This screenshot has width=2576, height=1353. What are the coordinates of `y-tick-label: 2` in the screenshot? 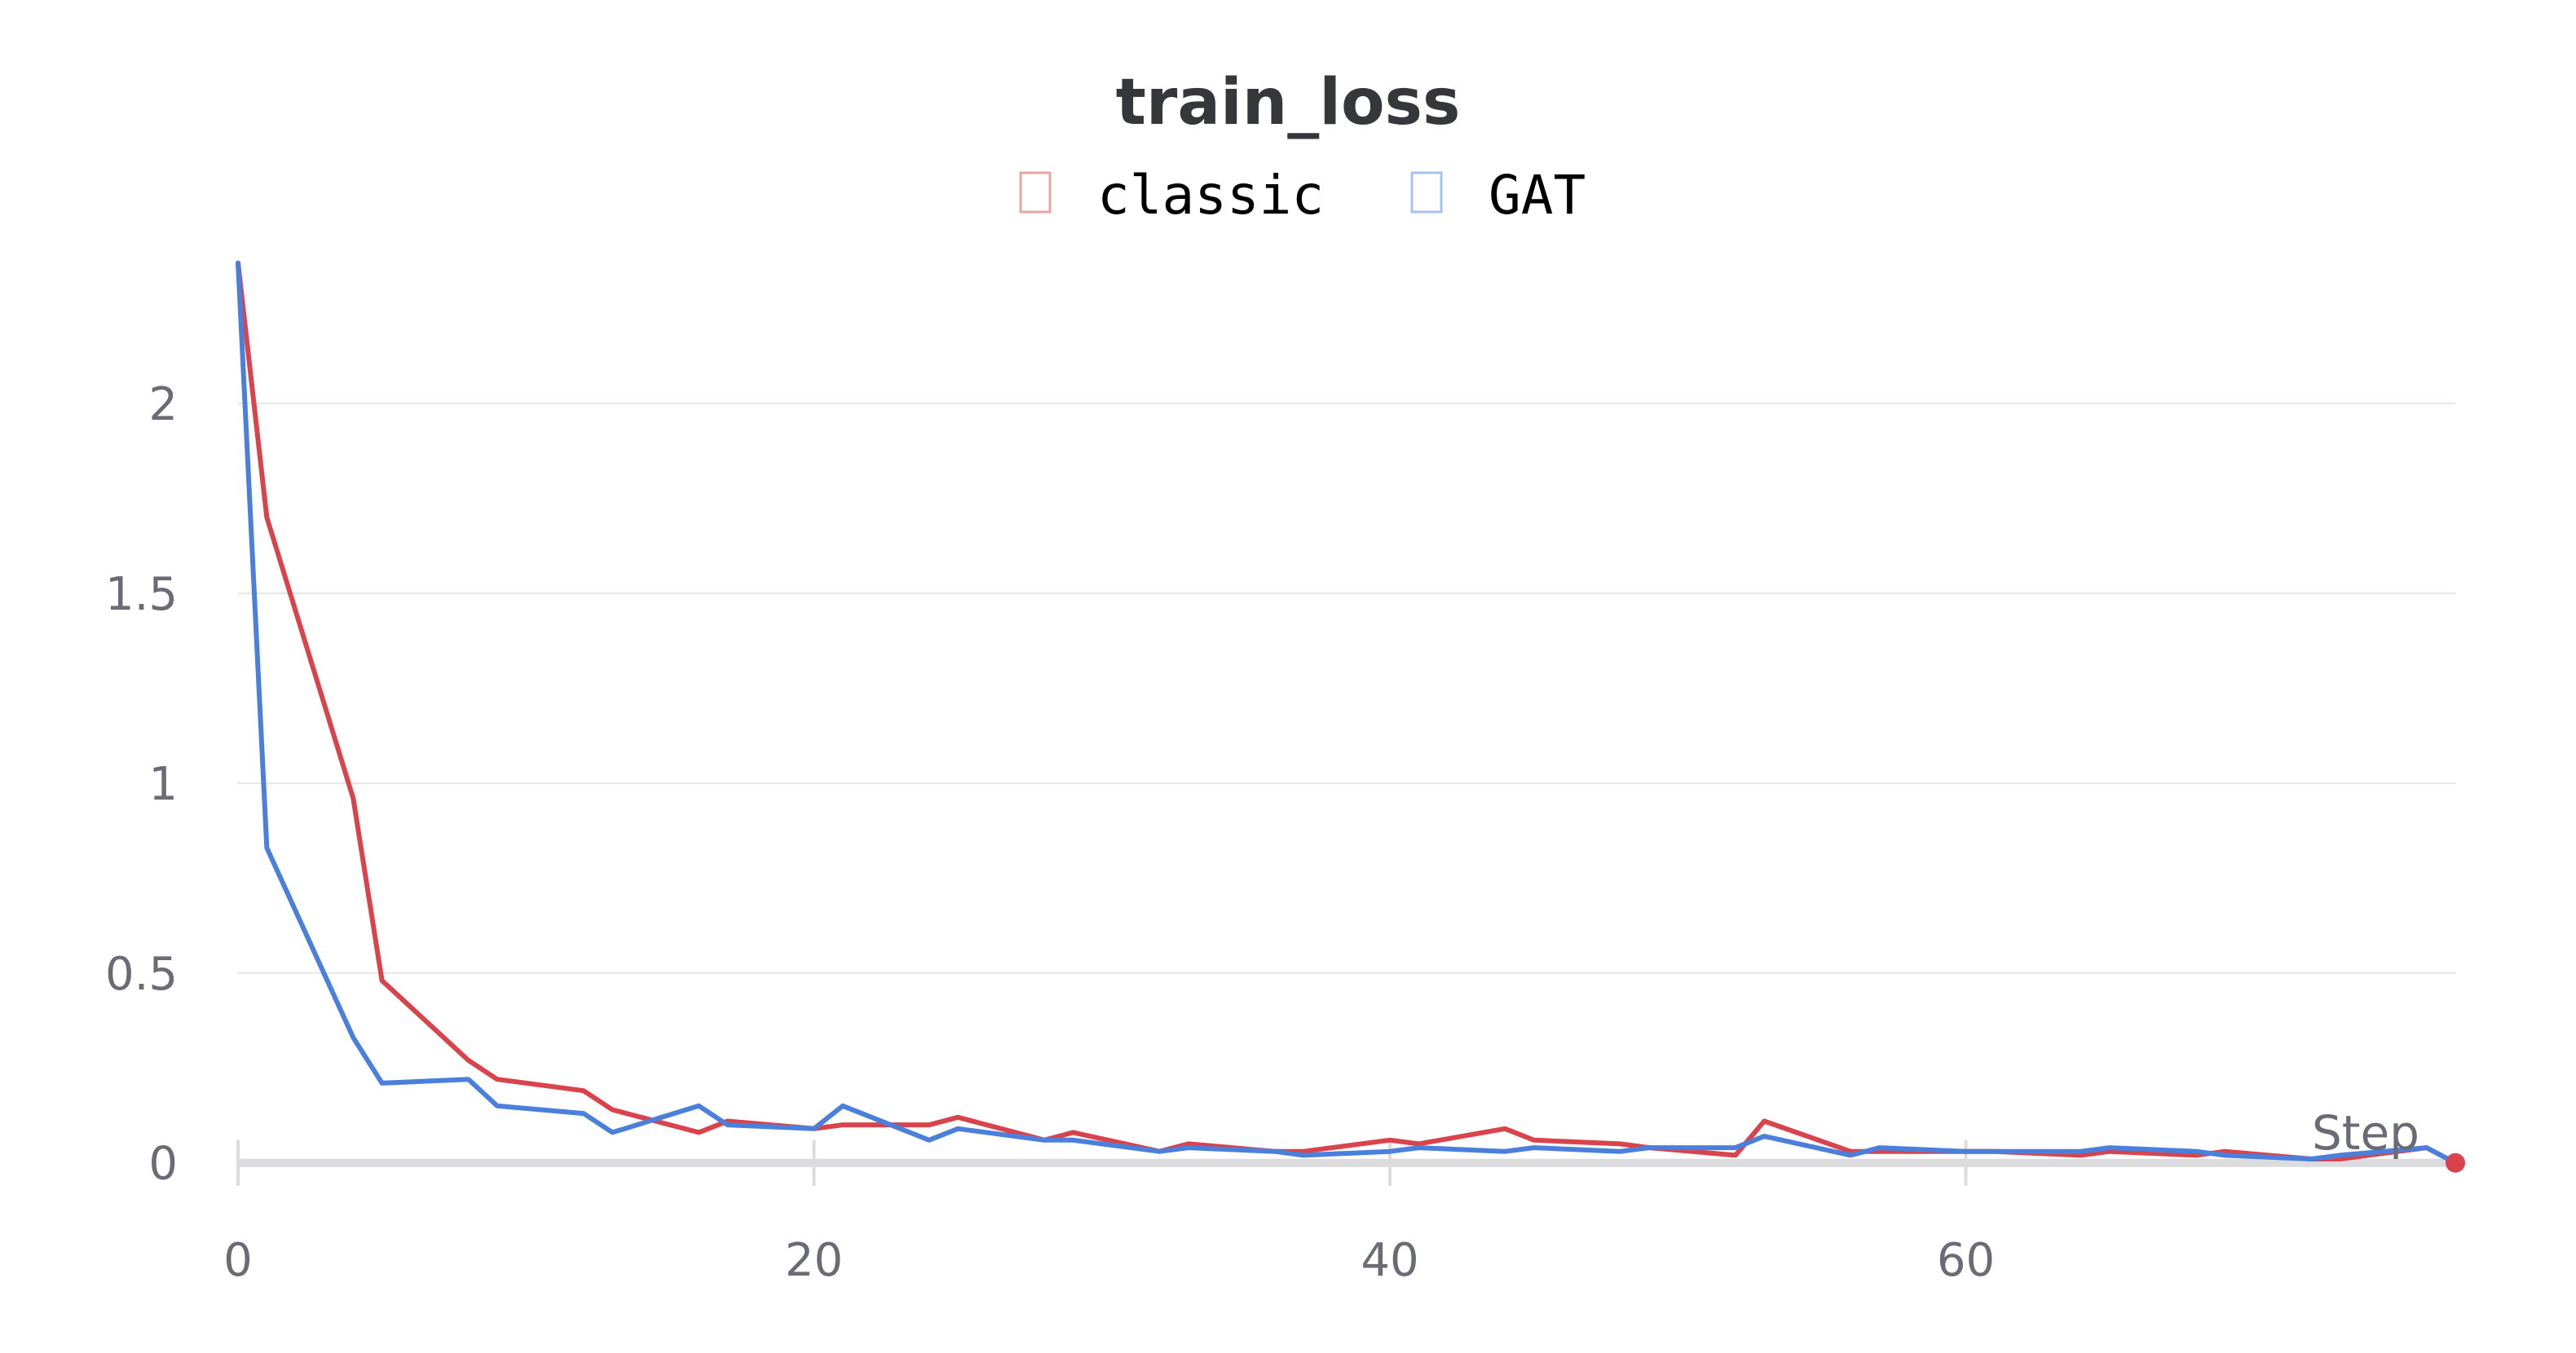 It's located at (163, 404).